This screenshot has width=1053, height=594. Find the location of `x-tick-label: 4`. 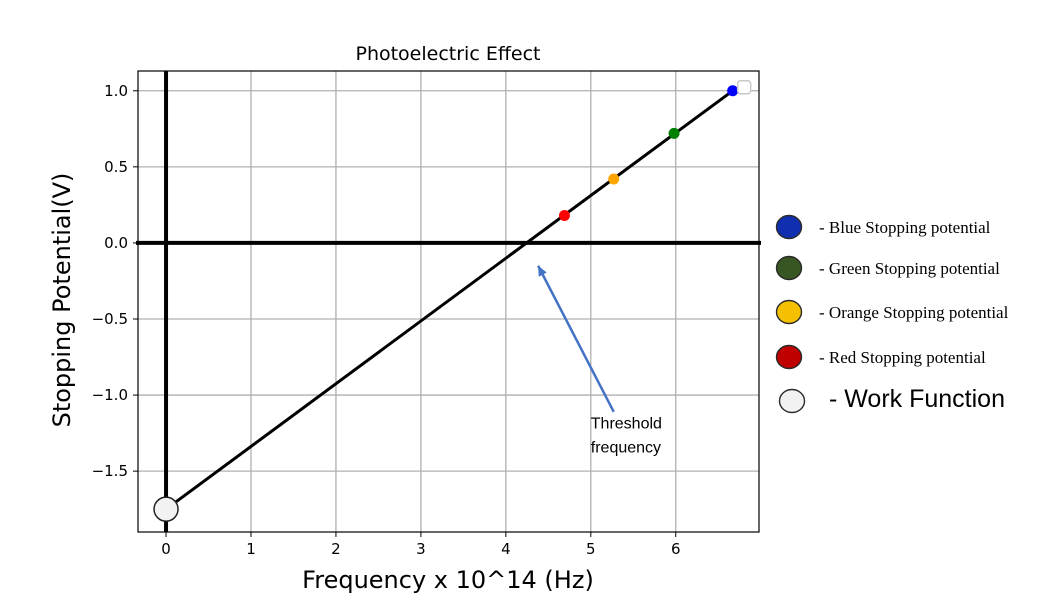

x-tick-label: 4 is located at coordinates (506, 549).